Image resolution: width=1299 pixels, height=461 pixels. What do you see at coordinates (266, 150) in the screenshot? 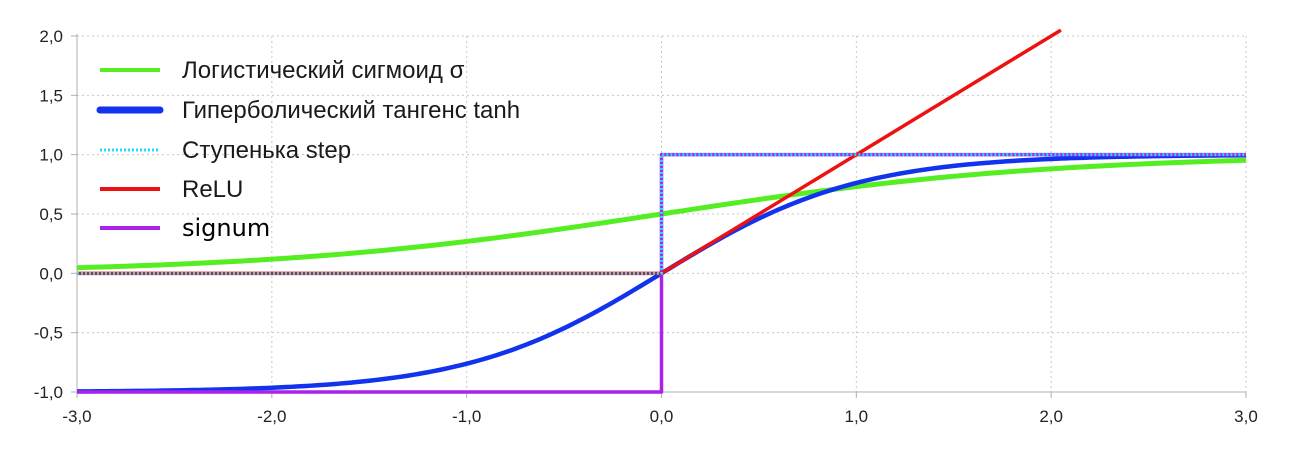
I see `legend-label-step: Ступенька step` at bounding box center [266, 150].